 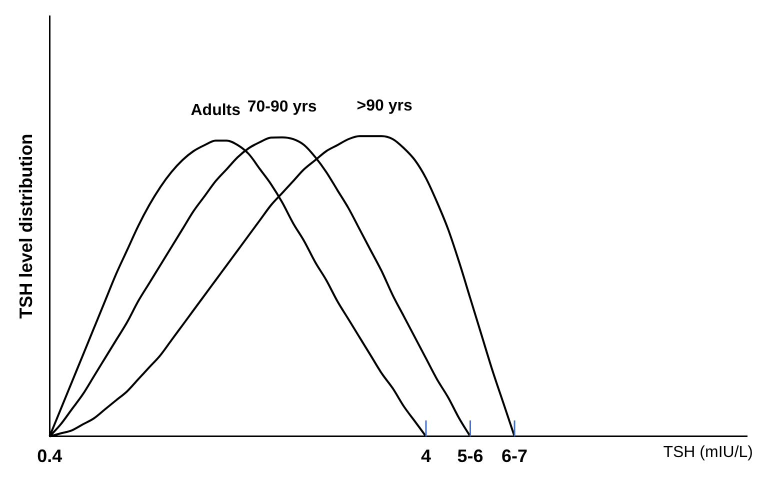 I want to click on y-axis-title: TSH level distribution, so click(x=26, y=226).